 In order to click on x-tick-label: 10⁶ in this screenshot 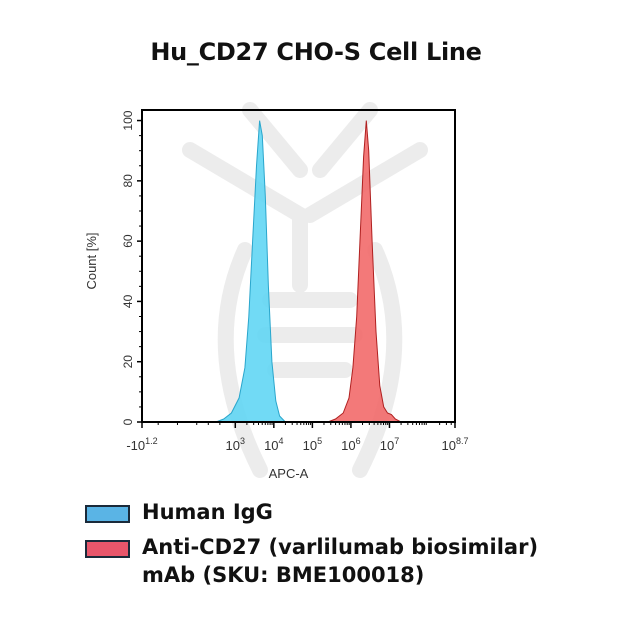, I will do `click(350, 444)`.